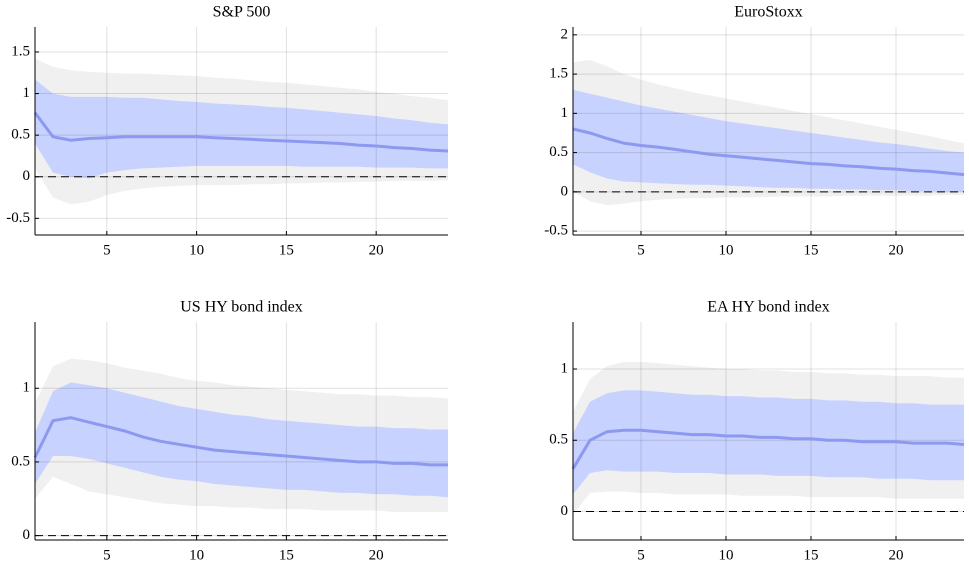 The width and height of the screenshot is (969, 573). Describe the element at coordinates (565, 34) in the screenshot. I see `y-tick-label: 2` at that location.